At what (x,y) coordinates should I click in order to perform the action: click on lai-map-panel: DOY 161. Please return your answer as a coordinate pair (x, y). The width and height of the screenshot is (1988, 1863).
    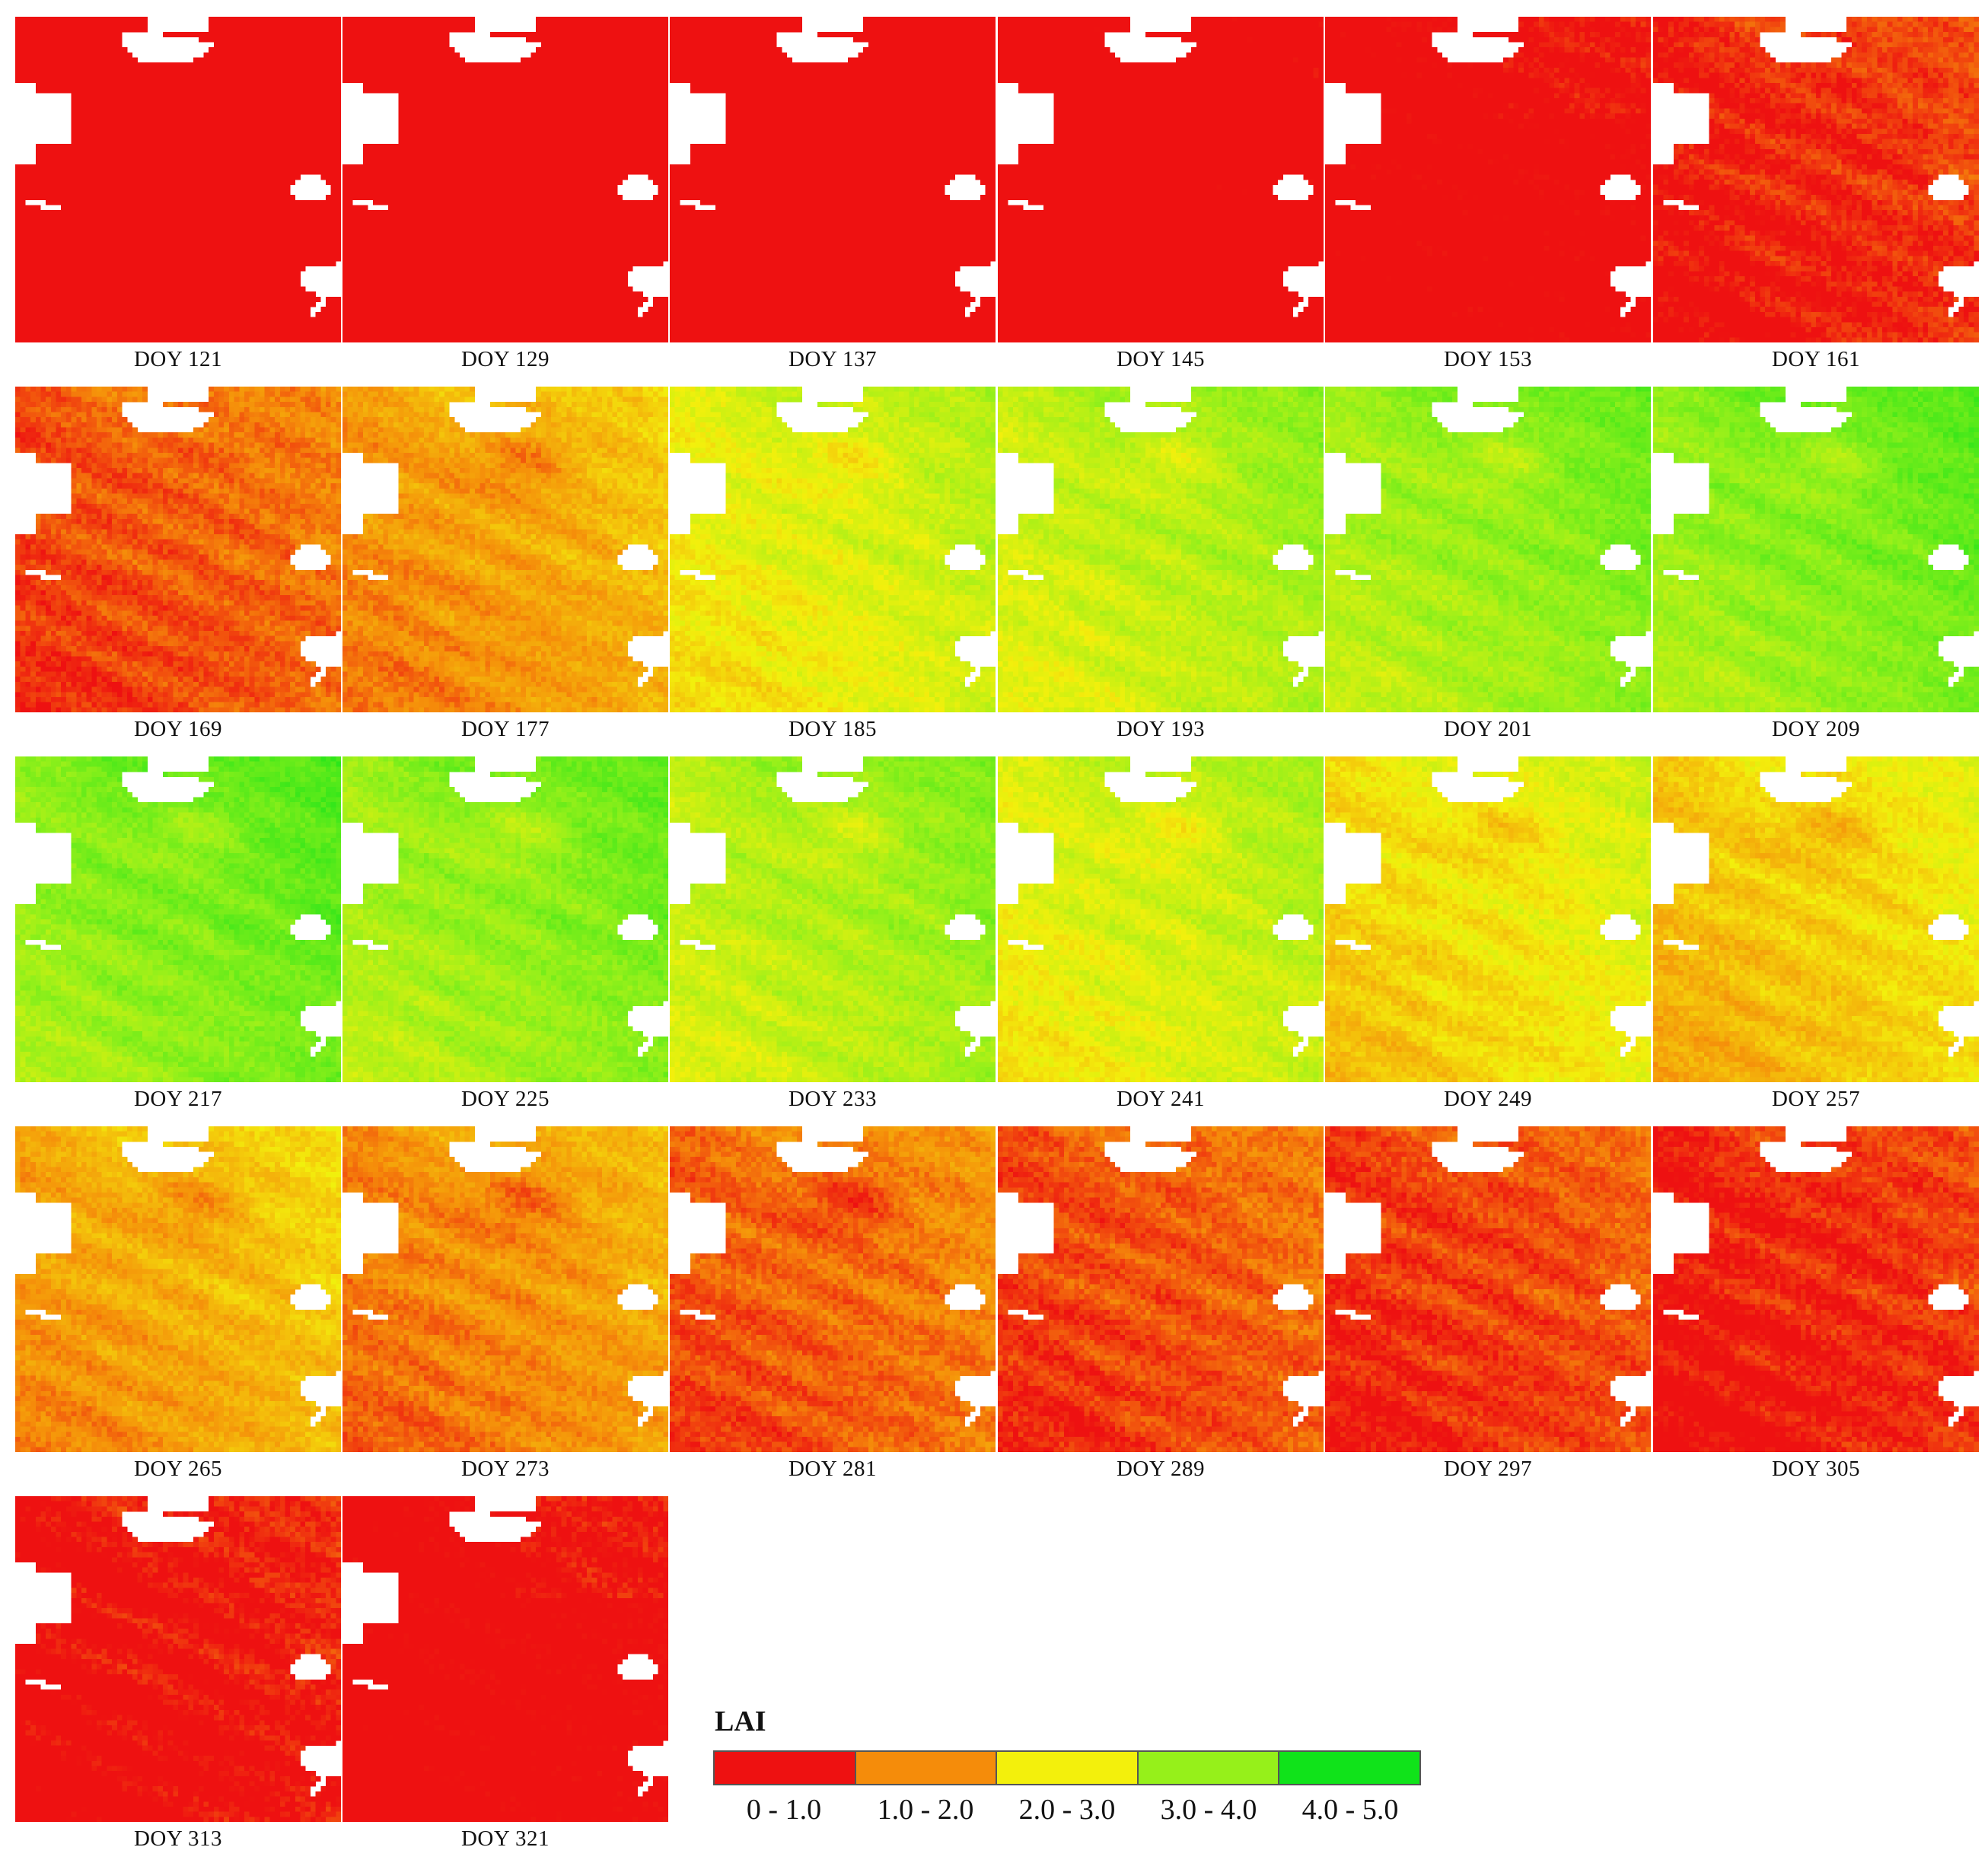
    Looking at the image, I should click on (1816, 199).